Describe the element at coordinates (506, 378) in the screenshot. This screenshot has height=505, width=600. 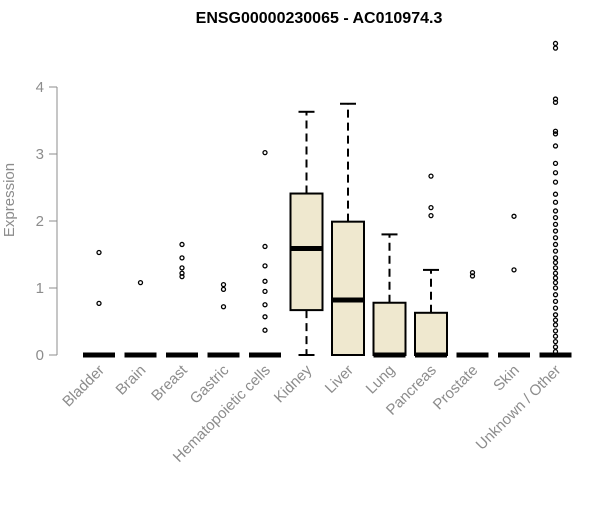
I see `x-tick-label: Skin` at that location.